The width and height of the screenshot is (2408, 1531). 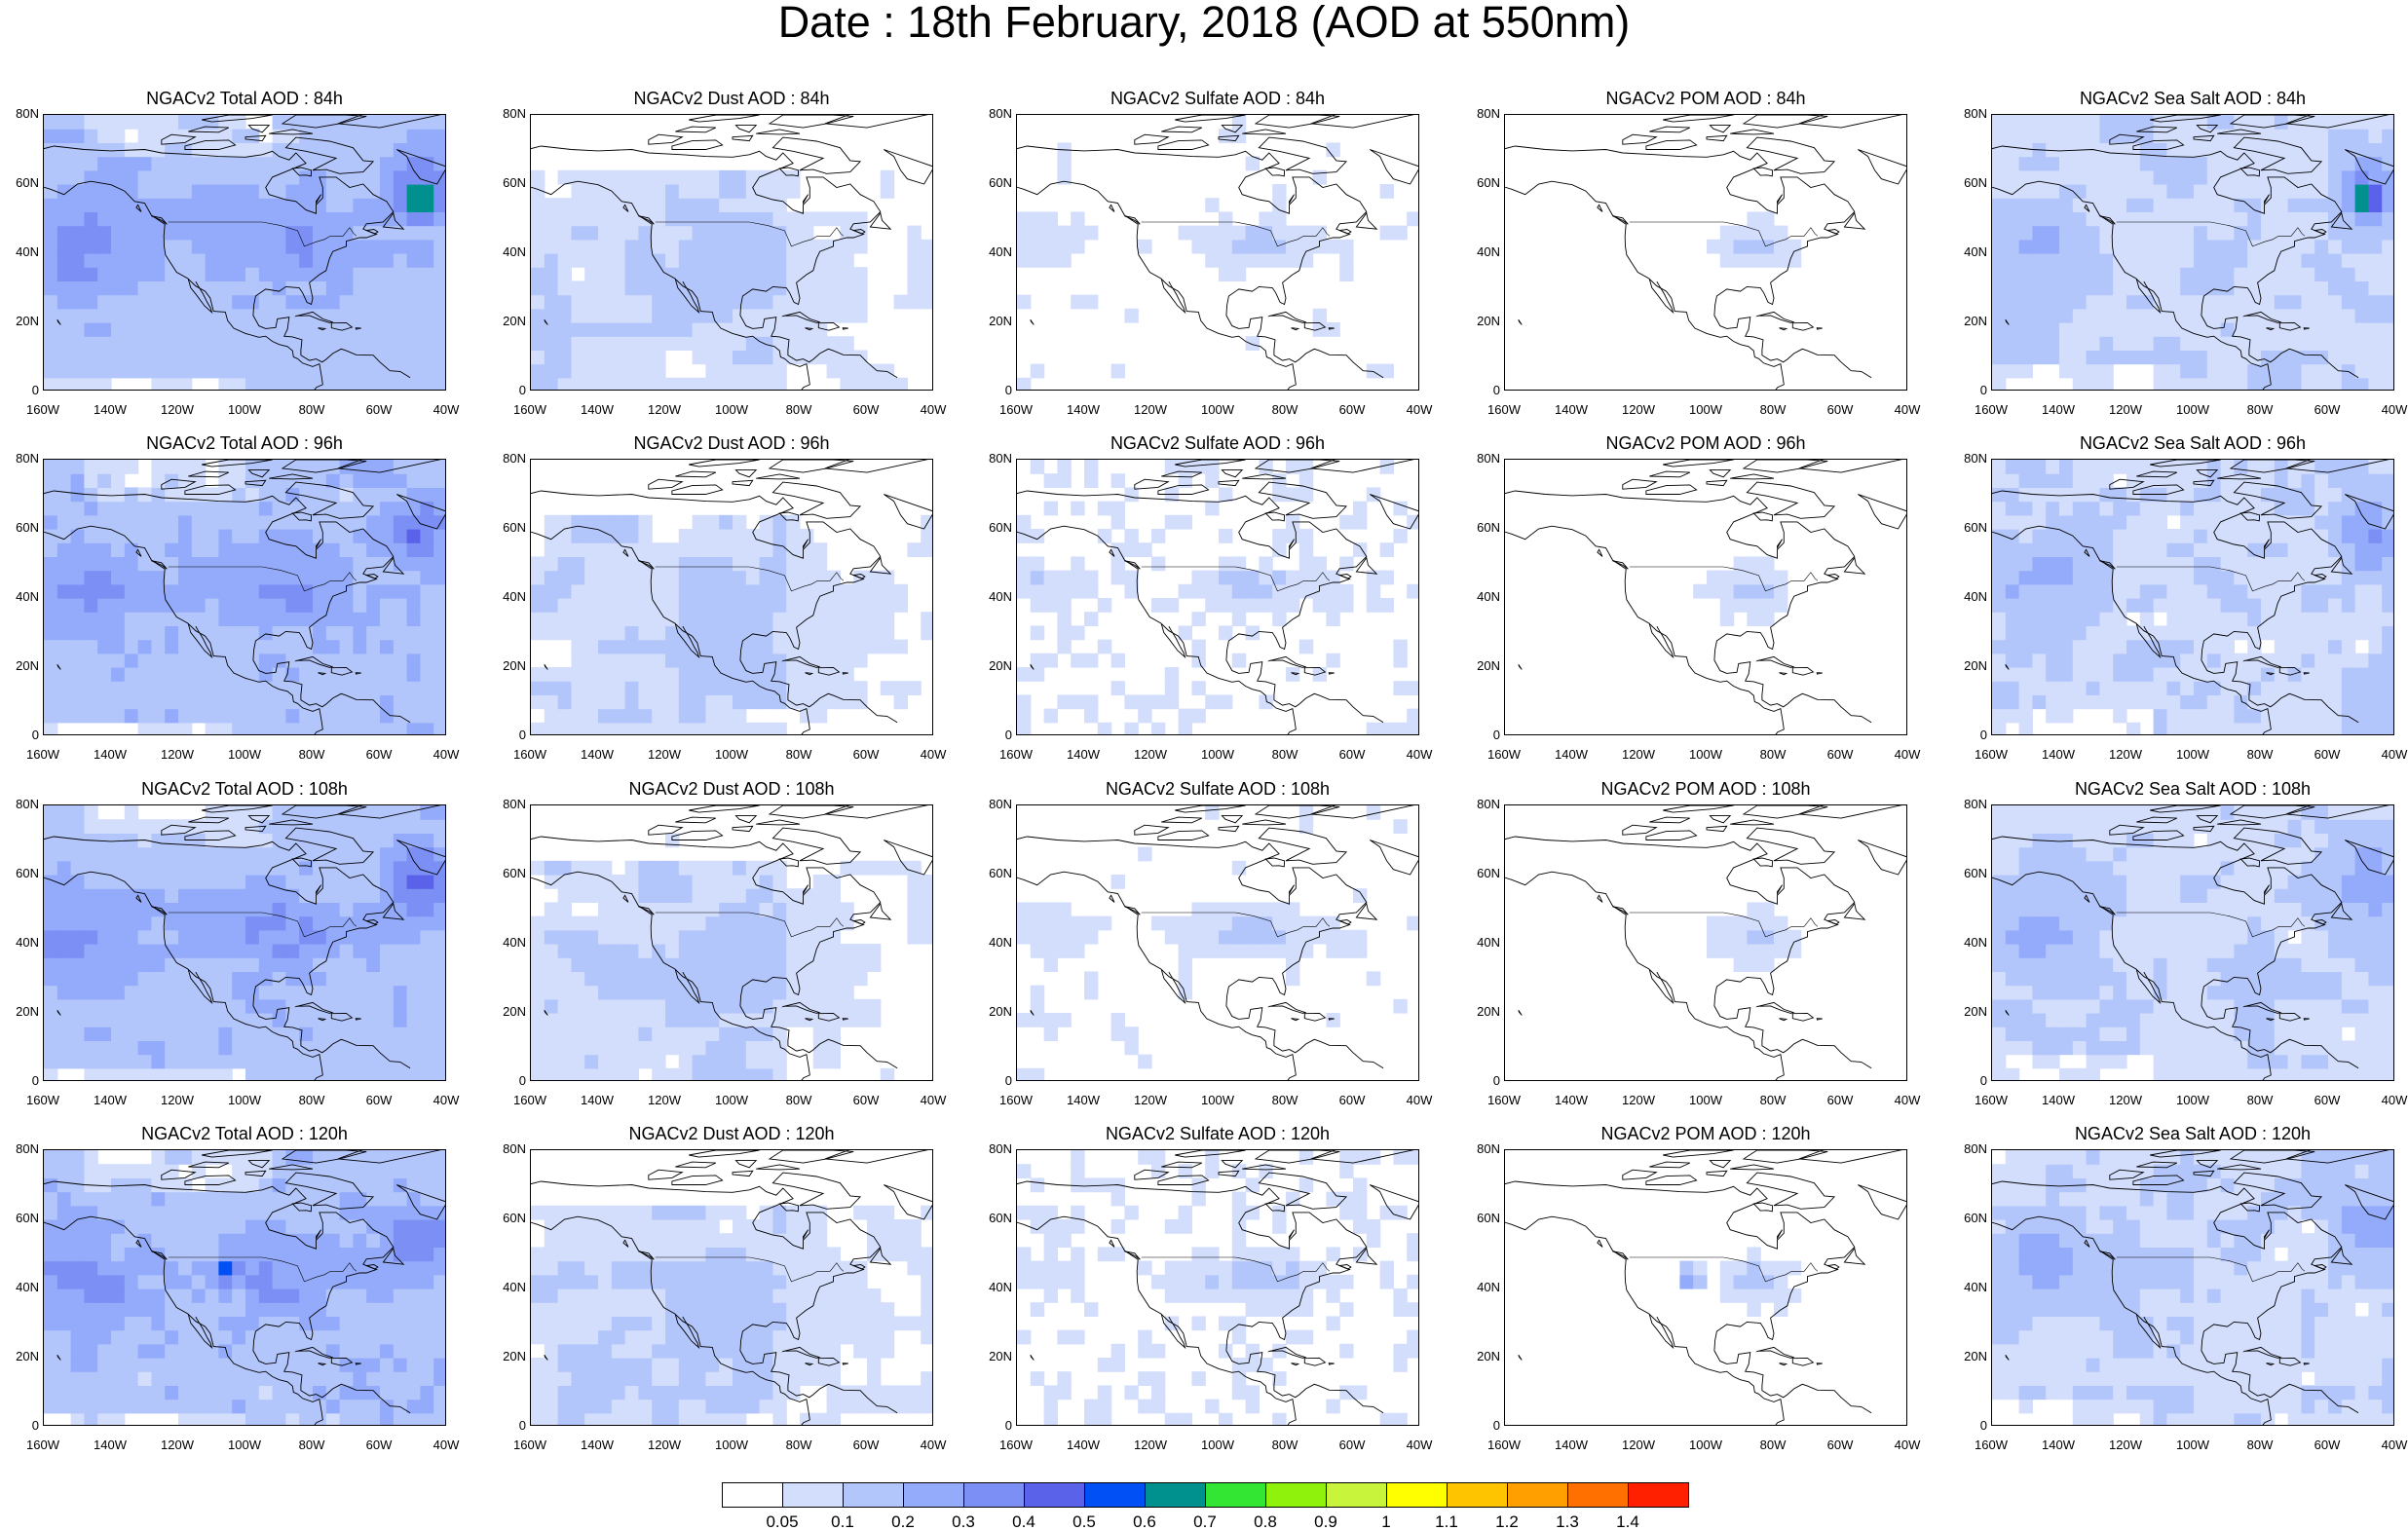 What do you see at coordinates (1705, 789) in the screenshot?
I see `panel-title: NGACv2 POM AOD : 108h` at bounding box center [1705, 789].